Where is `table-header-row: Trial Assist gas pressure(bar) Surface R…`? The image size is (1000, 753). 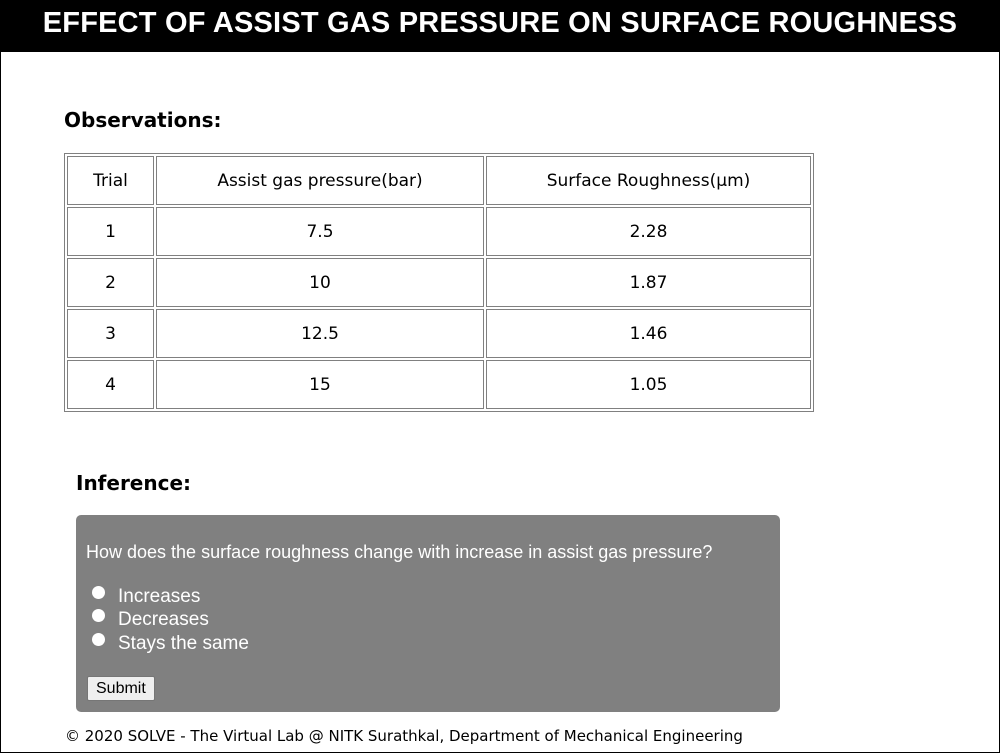 table-header-row: Trial Assist gas pressure(bar) Surface R… is located at coordinates (439, 180).